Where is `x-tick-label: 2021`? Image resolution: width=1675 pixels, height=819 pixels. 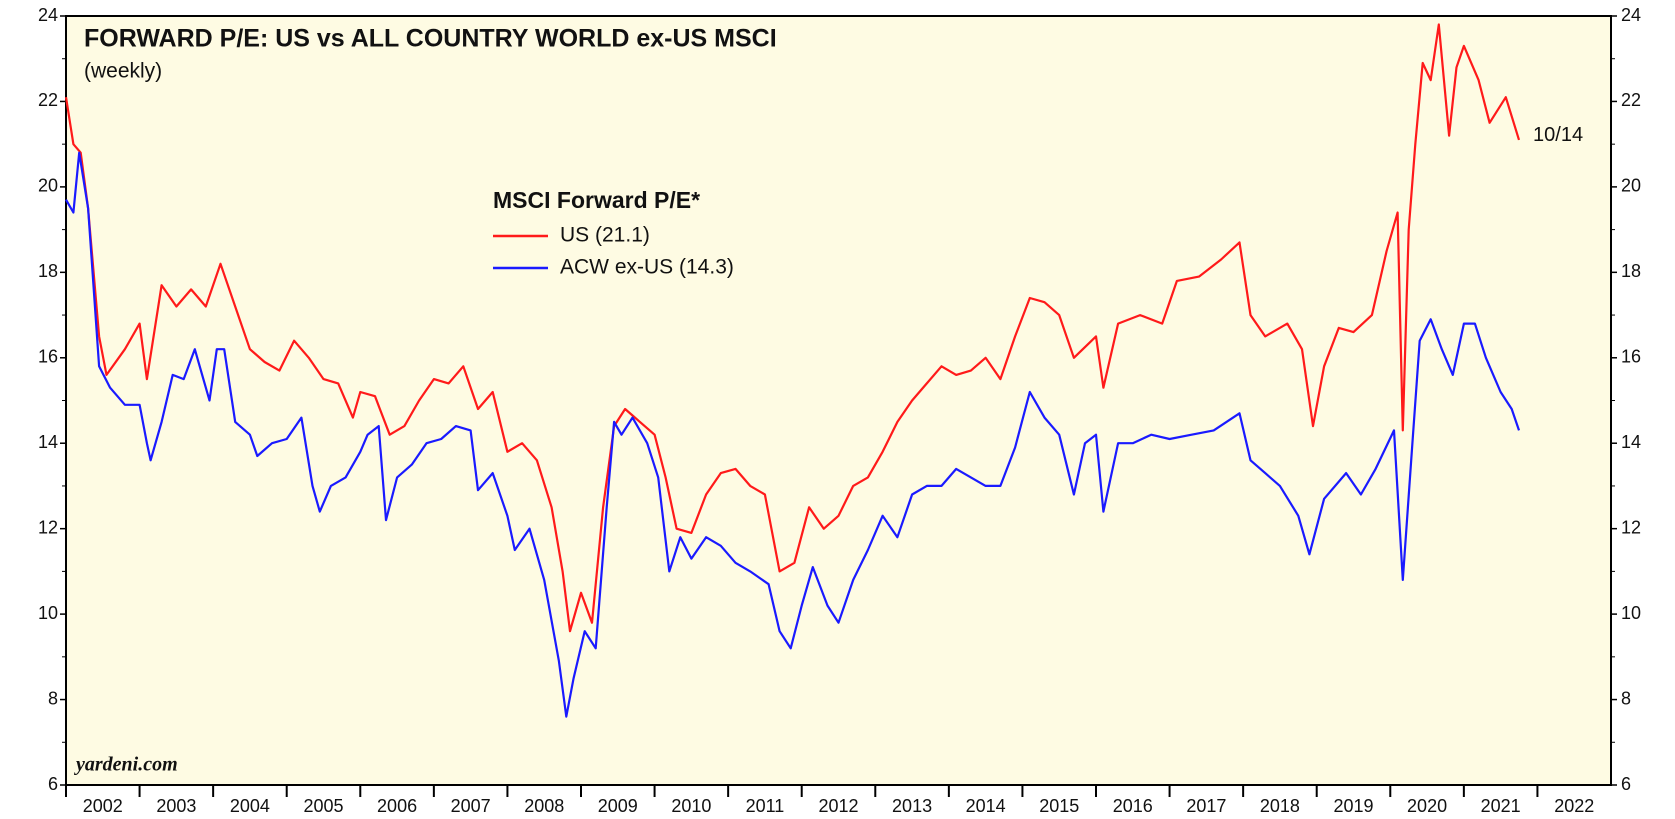
x-tick-label: 2021 is located at coordinates (1501, 806).